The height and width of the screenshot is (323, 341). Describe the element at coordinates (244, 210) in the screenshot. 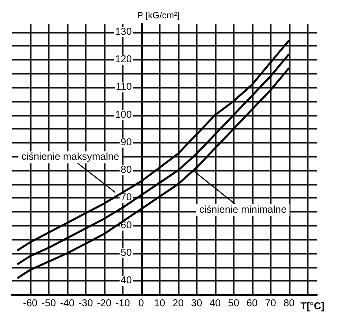

I see `annotation: ciśnienie minimalne` at that location.